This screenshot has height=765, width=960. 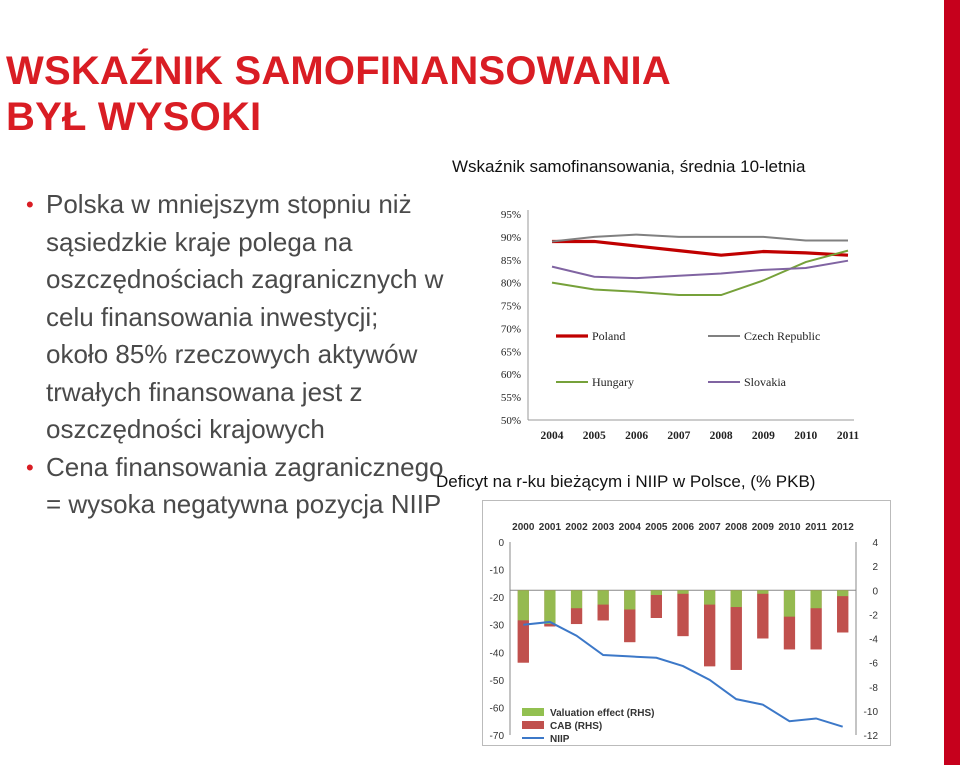 What do you see at coordinates (134, 117) in the screenshot?
I see `title-line-2: BYŁ WYSOKI` at bounding box center [134, 117].